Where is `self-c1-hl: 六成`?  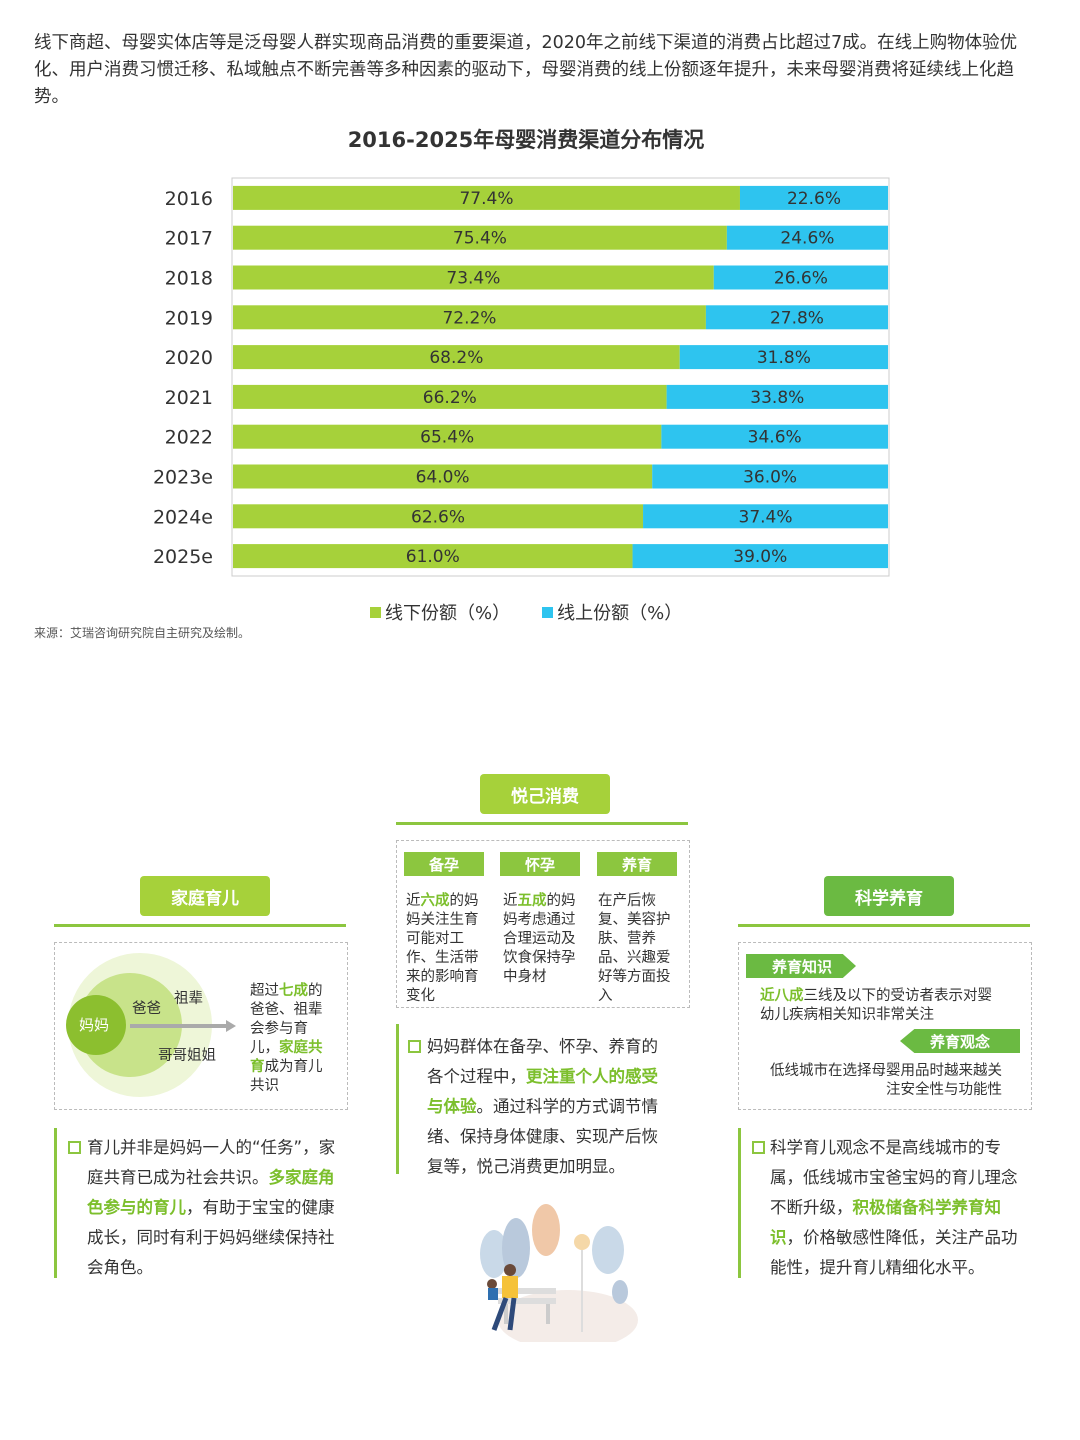
self-c1-hl: 六成 is located at coordinates (435, 901).